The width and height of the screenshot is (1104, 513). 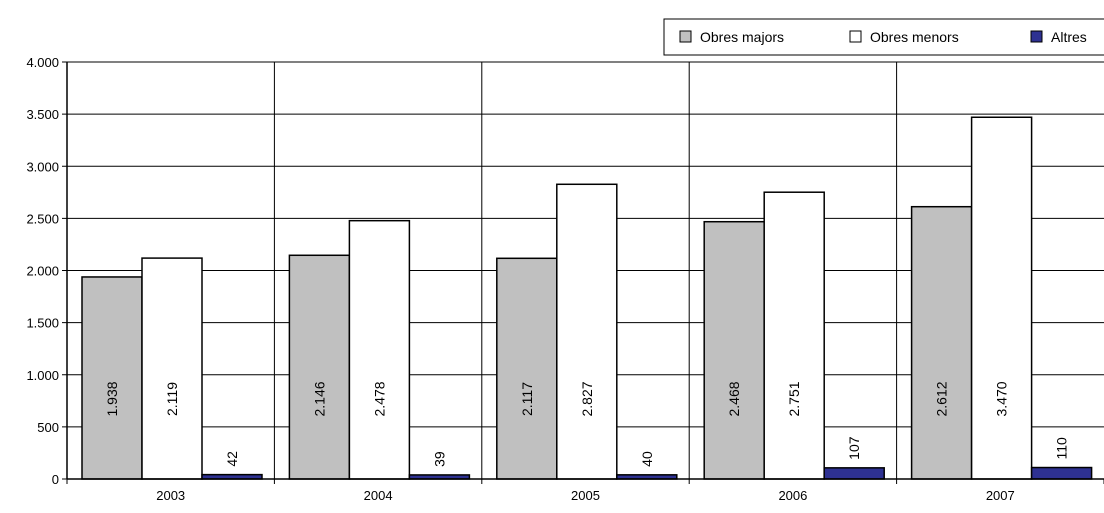 I want to click on data-label: 1.938, so click(x=112, y=398).